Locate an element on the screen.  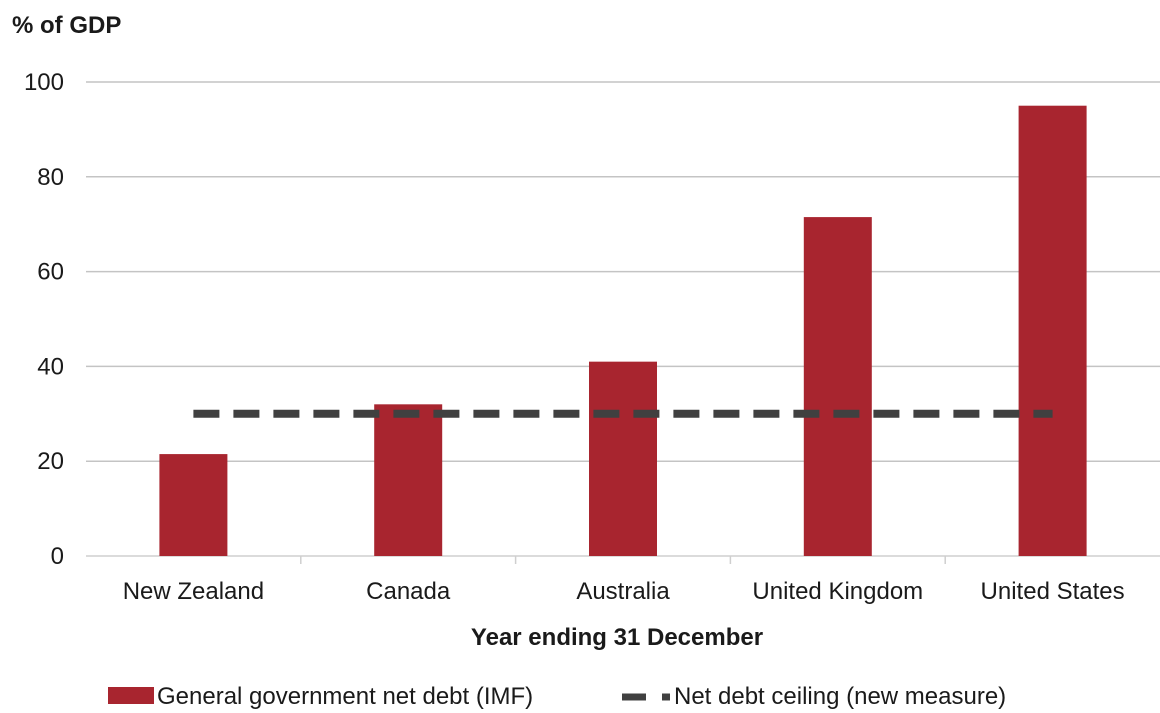
y-tick-label: 80 is located at coordinates (50, 177).